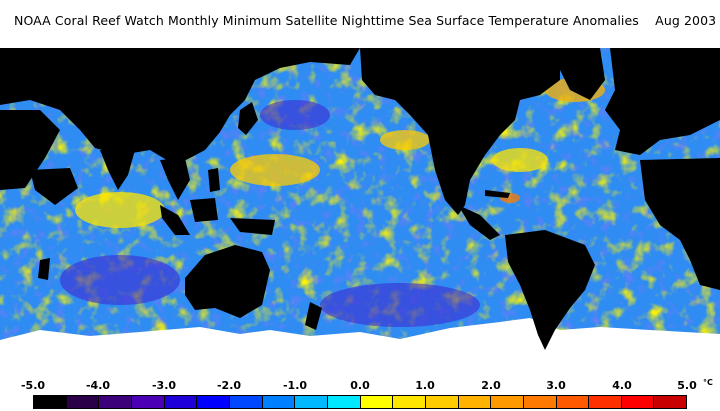 Image resolution: width=720 pixels, height=411 pixels. What do you see at coordinates (252, 226) in the screenshot?
I see `land-new-guinea` at bounding box center [252, 226].